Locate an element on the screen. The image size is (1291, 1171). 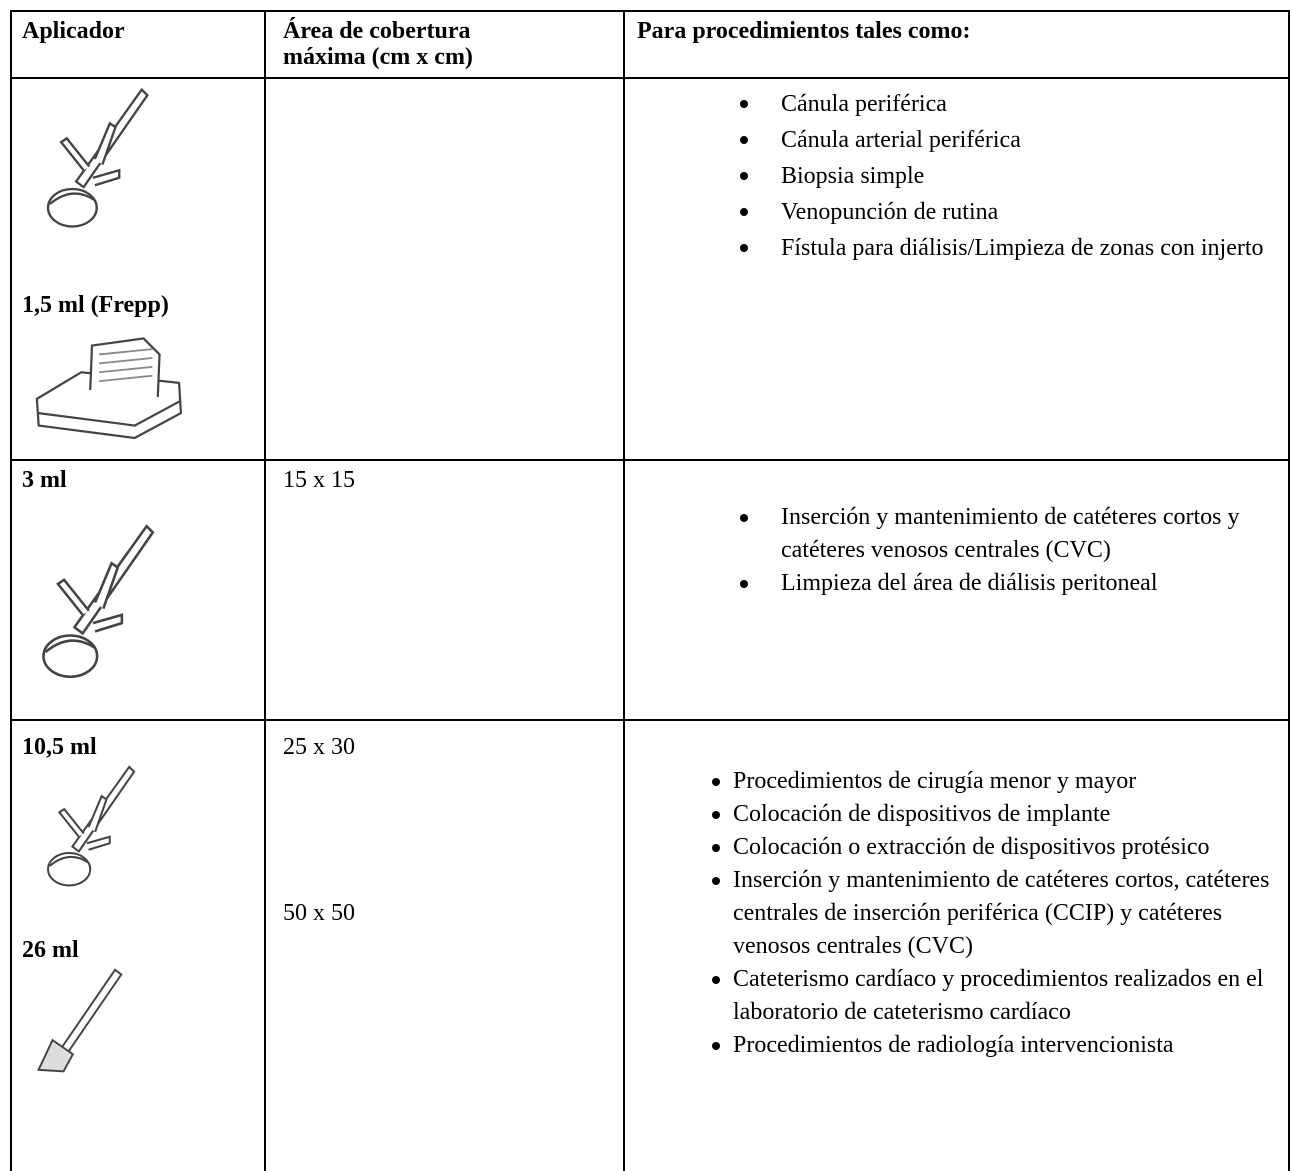
header-cell: Para procedimientos tales como: is located at coordinates (804, 31).